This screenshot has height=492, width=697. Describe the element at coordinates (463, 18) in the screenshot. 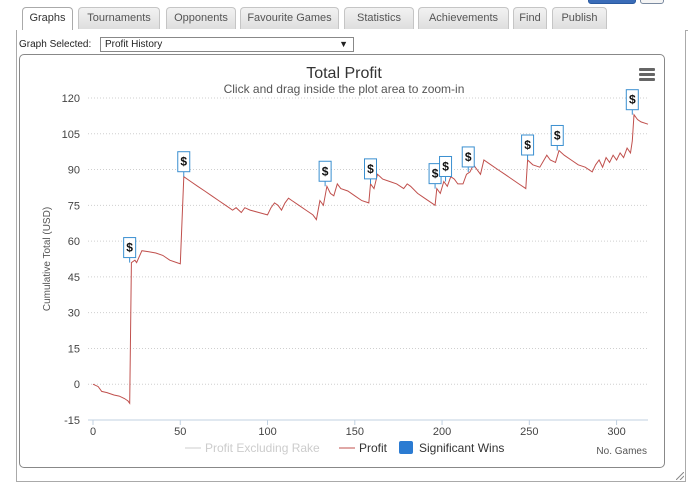

I see `tab-achievements: Achievements` at that location.